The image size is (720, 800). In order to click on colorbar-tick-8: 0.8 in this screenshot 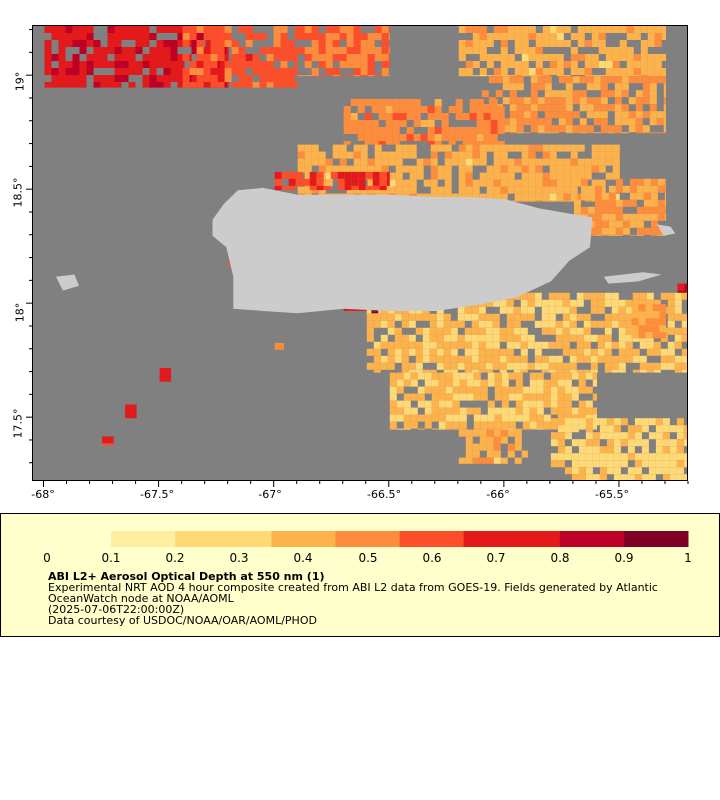, I will do `click(560, 558)`.